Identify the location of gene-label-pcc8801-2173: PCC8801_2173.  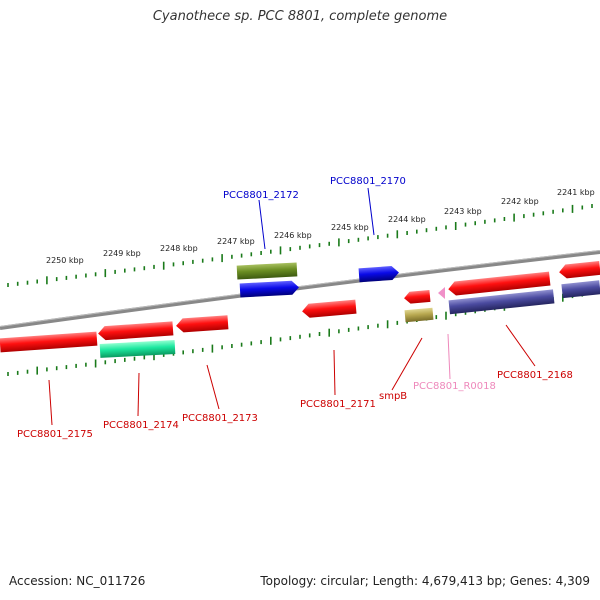
(220, 418).